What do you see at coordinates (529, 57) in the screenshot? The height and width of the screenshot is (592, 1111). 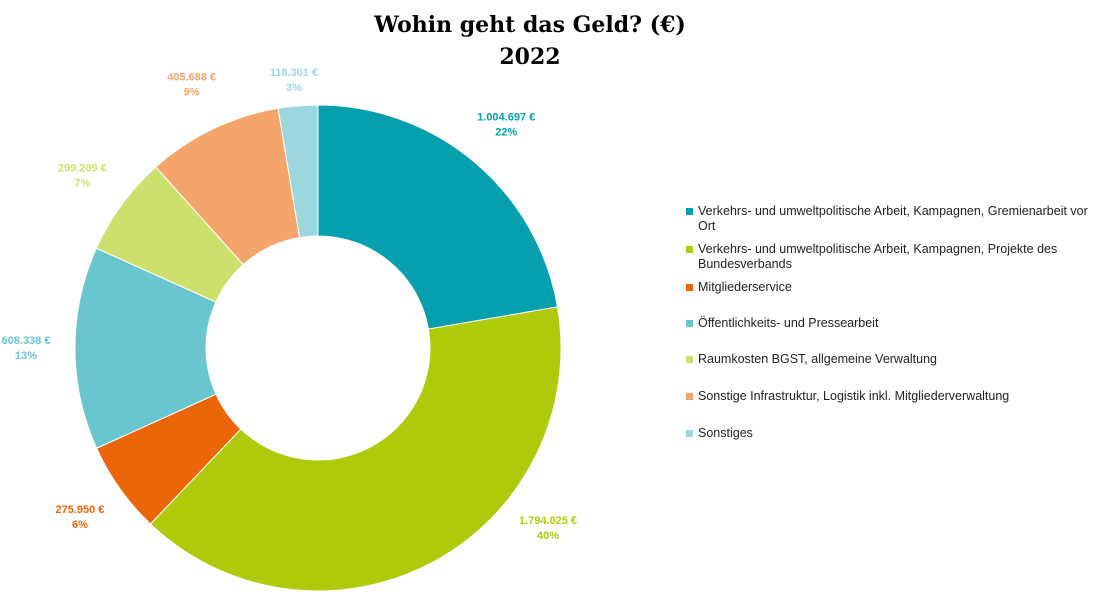 I see `chart-subtitle: 2022` at bounding box center [529, 57].